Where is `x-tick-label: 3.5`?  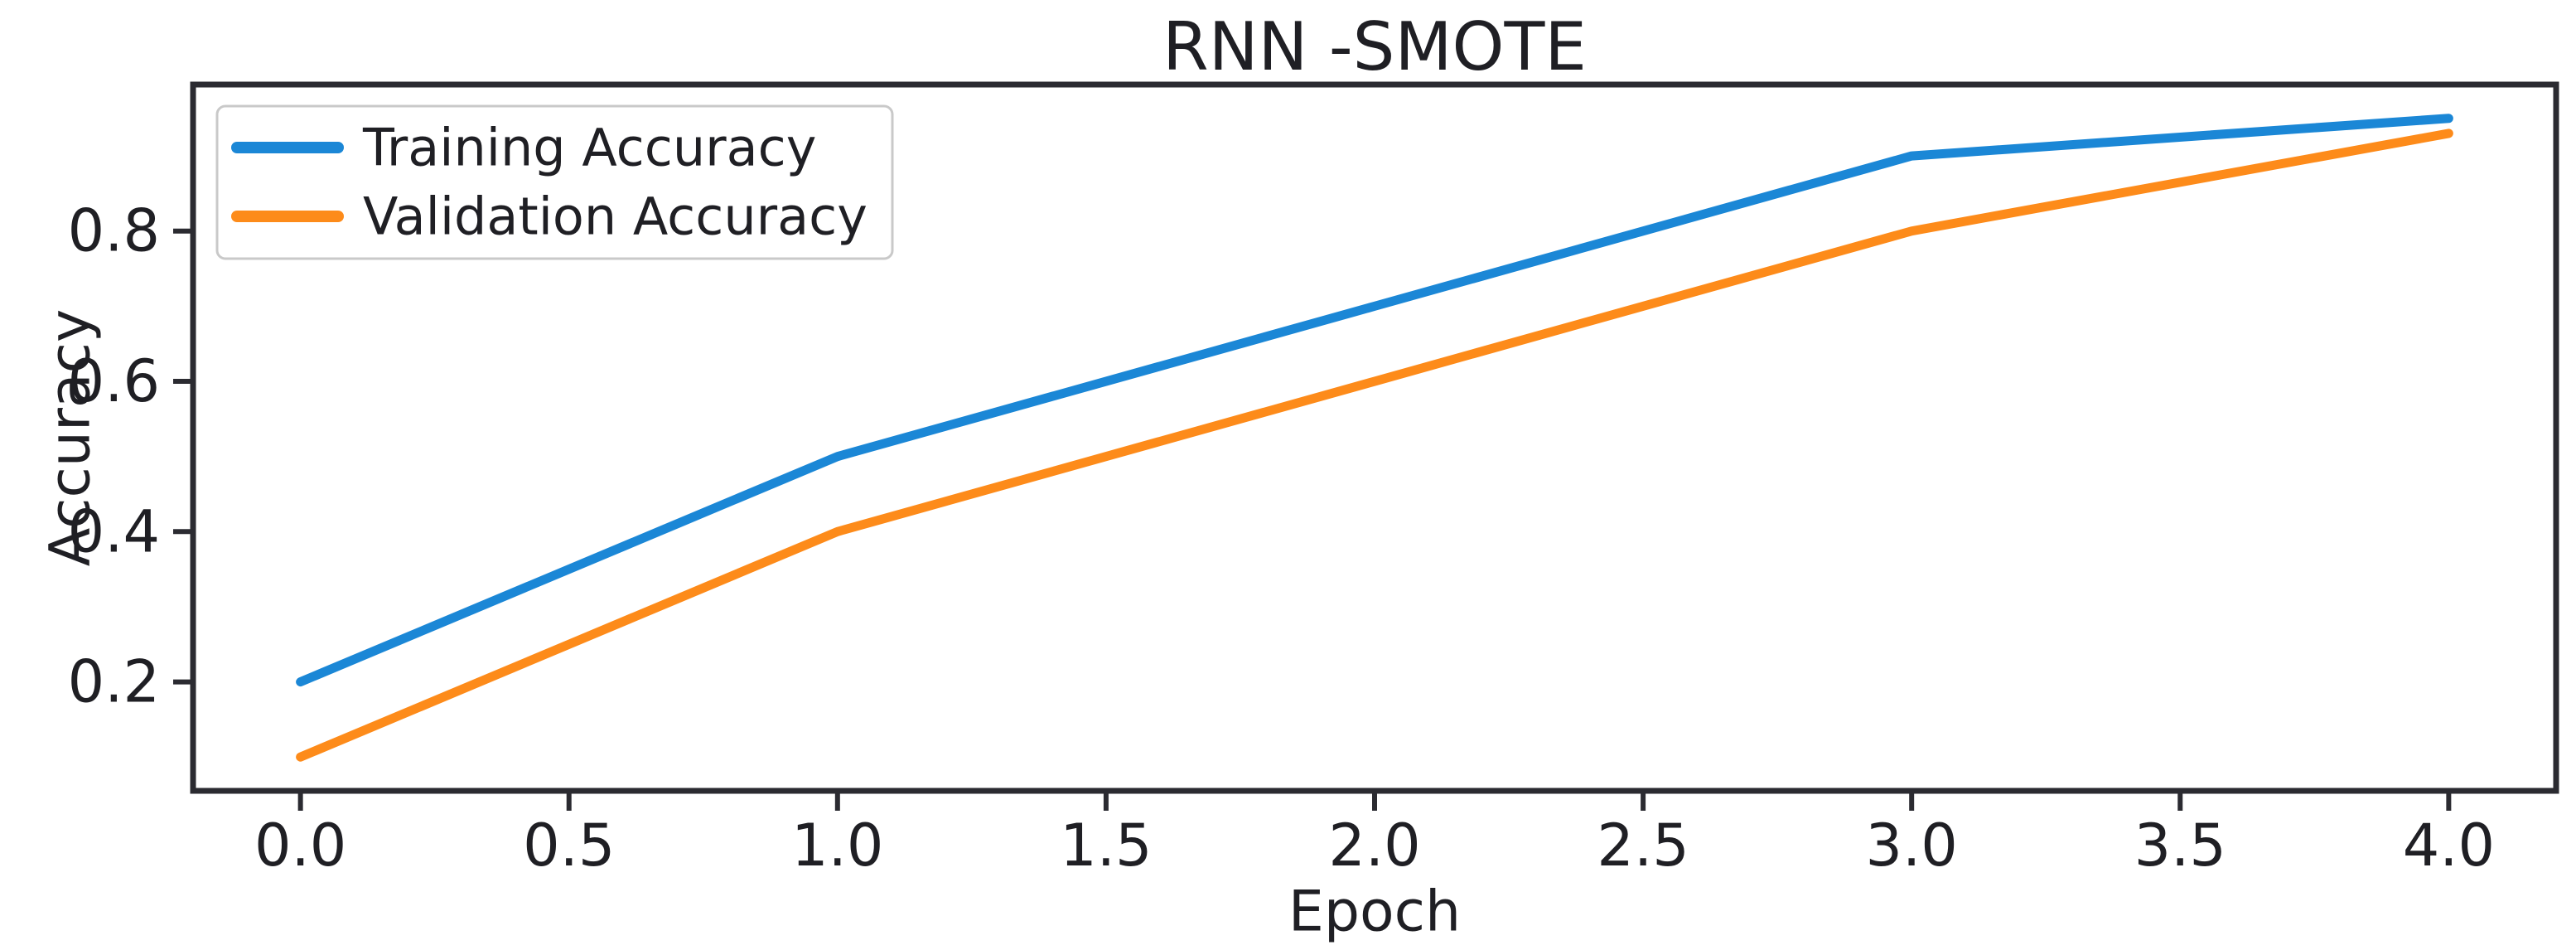 x-tick-label: 3.5 is located at coordinates (2180, 846).